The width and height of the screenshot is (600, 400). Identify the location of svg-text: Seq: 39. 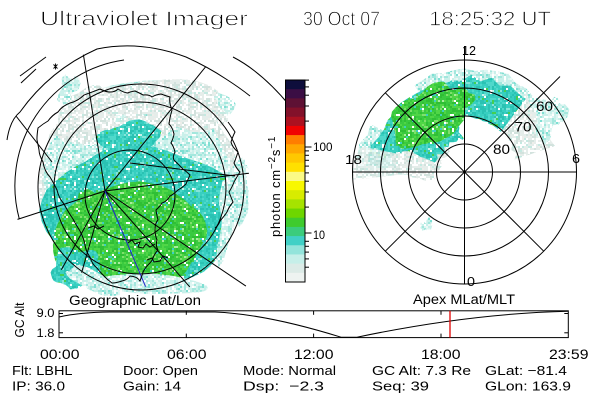
(400, 386).